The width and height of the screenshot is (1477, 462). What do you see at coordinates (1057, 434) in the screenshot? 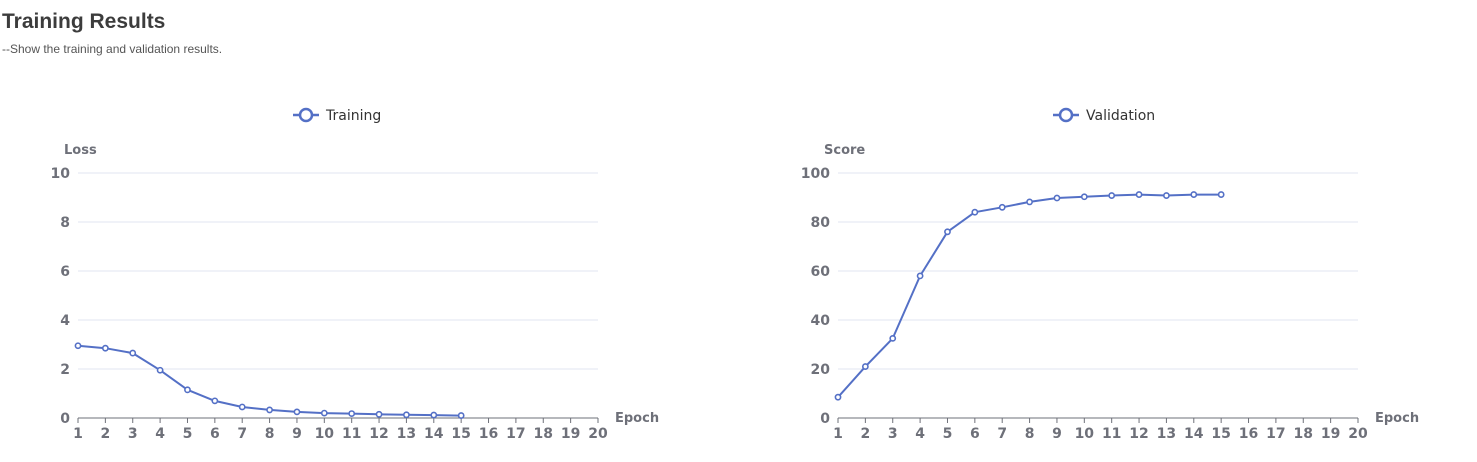
I see `validation-x-tick-label: 9` at bounding box center [1057, 434].